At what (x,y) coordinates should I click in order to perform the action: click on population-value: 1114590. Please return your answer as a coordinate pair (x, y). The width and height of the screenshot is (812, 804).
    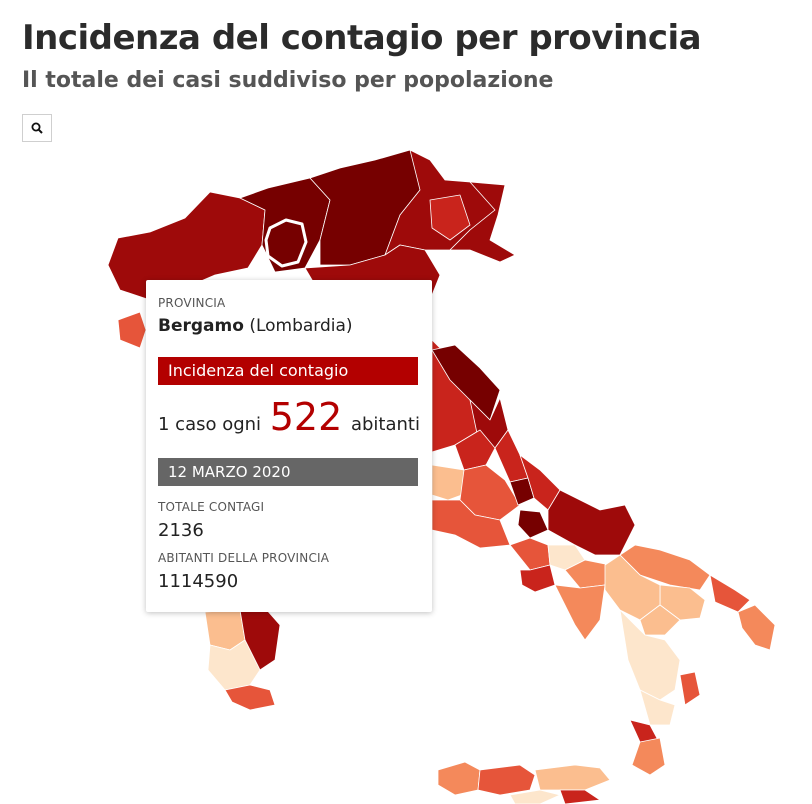
    Looking at the image, I should click on (198, 581).